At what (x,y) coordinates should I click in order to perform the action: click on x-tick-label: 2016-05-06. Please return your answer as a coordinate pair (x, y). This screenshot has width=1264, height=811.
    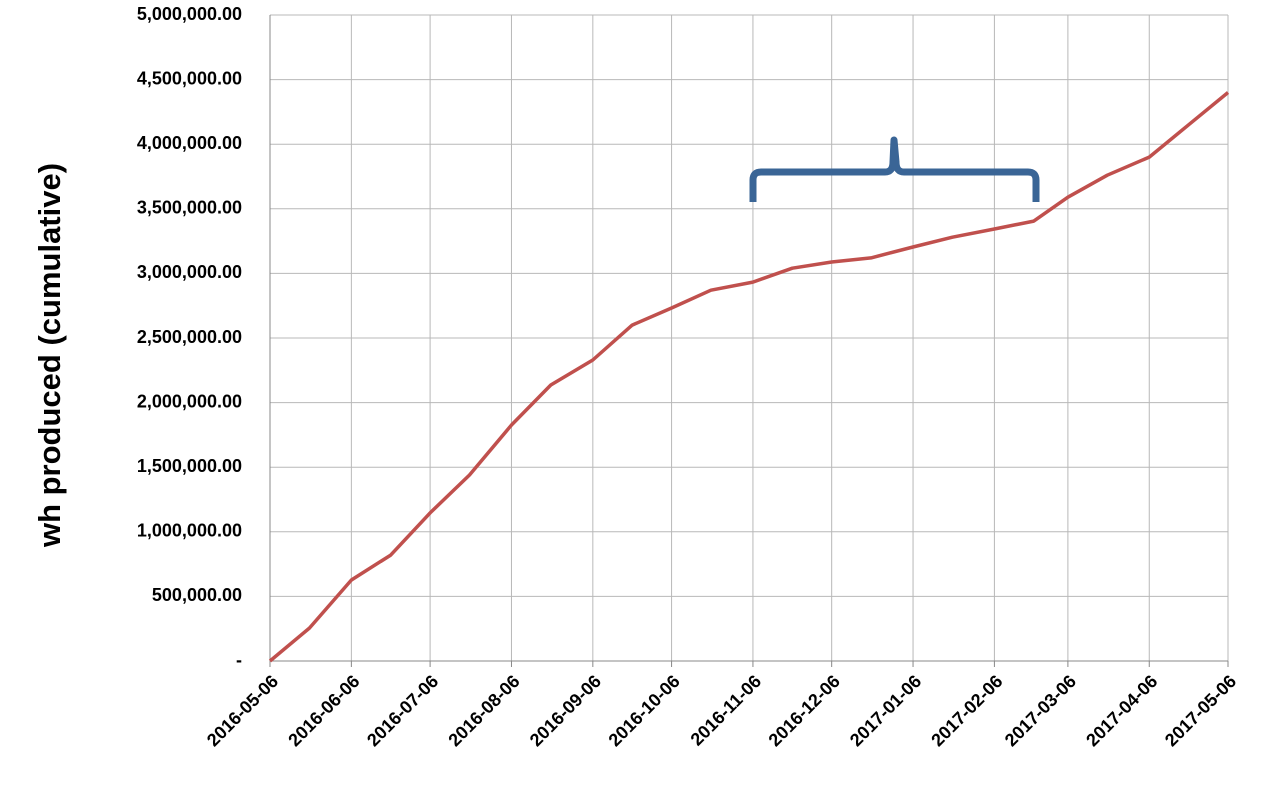
    Looking at the image, I should click on (242, 710).